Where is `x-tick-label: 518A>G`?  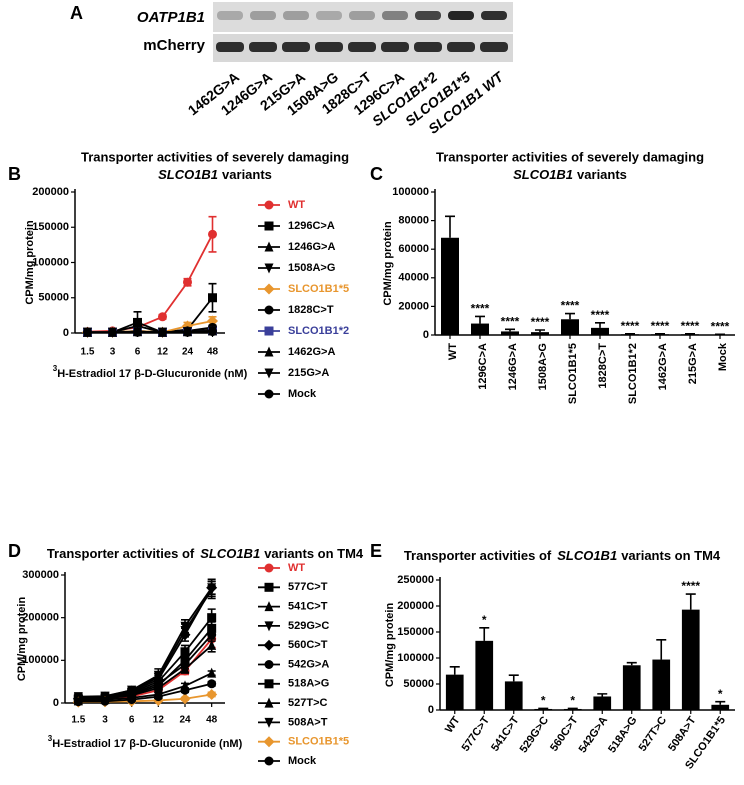 x-tick-label: 518A>G is located at coordinates (623, 735).